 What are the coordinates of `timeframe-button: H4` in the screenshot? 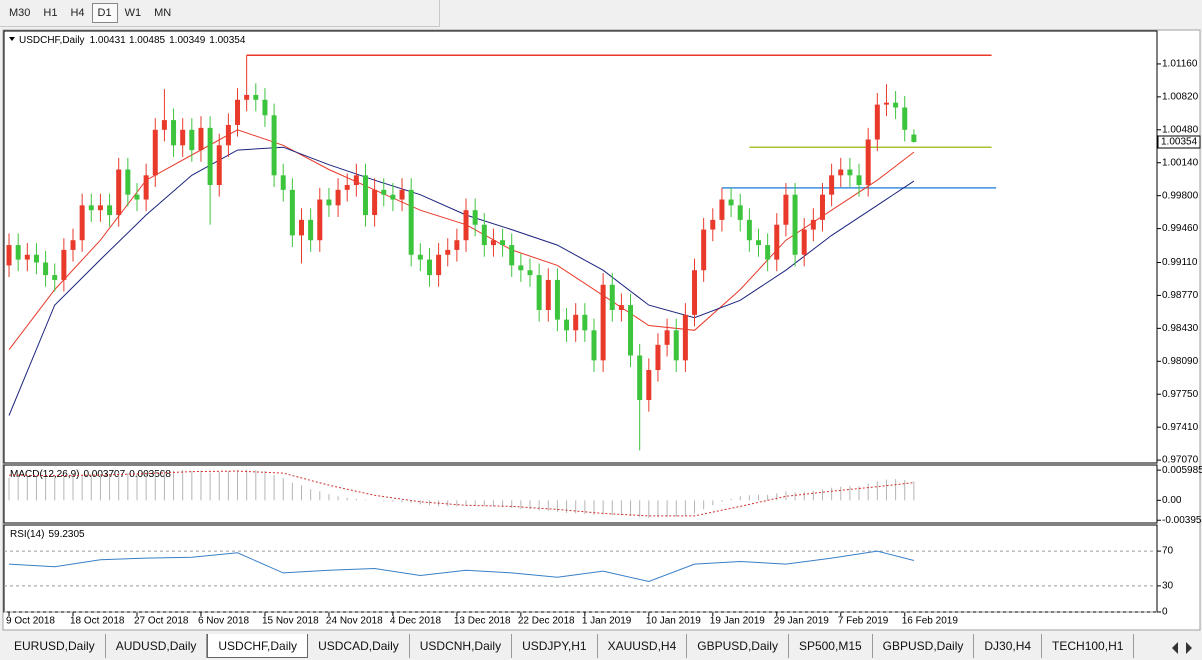 It's located at (77, 13).